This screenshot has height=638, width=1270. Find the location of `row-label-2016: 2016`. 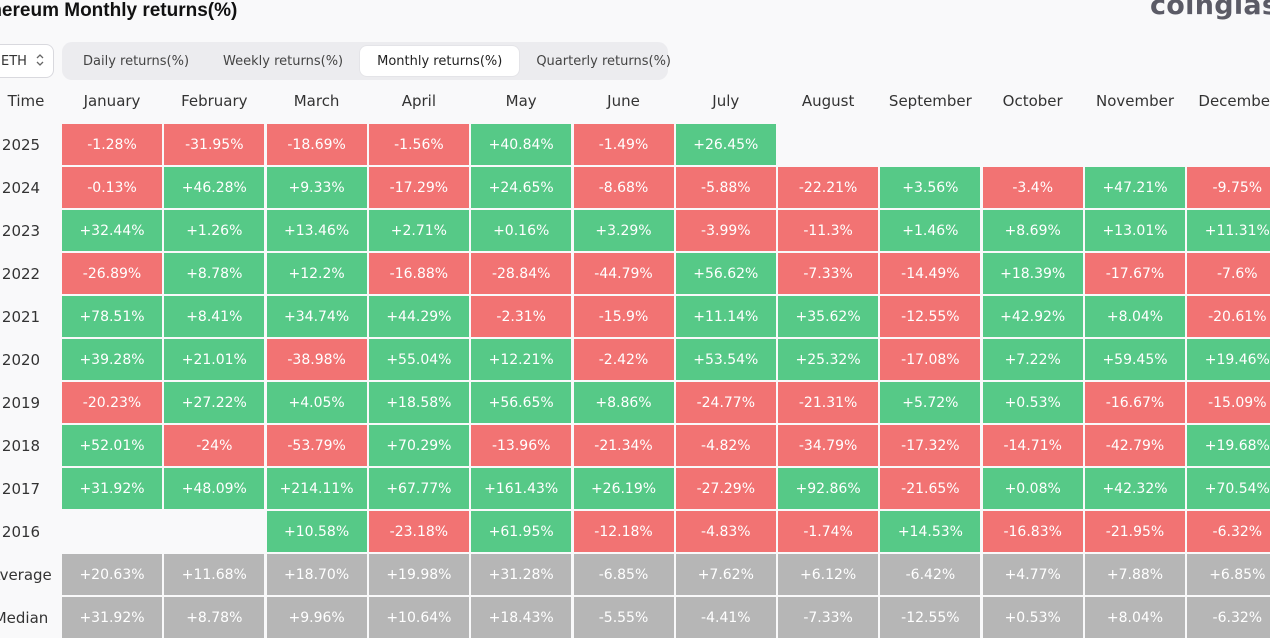

row-label-2016: 2016 is located at coordinates (21, 531).